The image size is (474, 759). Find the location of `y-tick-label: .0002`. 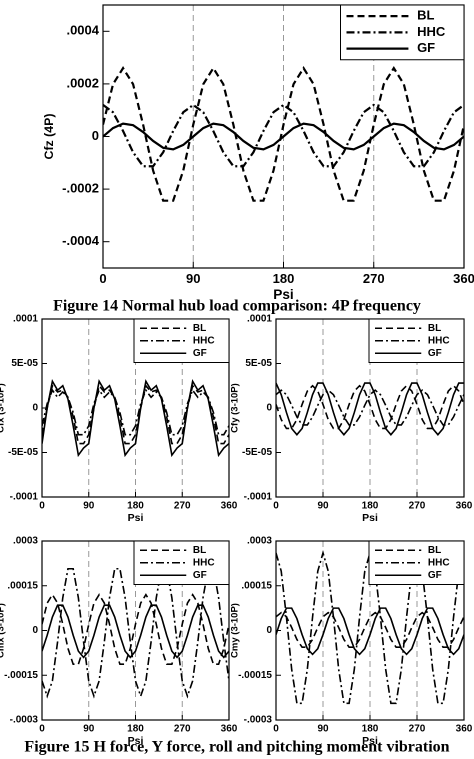

y-tick-label: .0002 is located at coordinates (82, 82).